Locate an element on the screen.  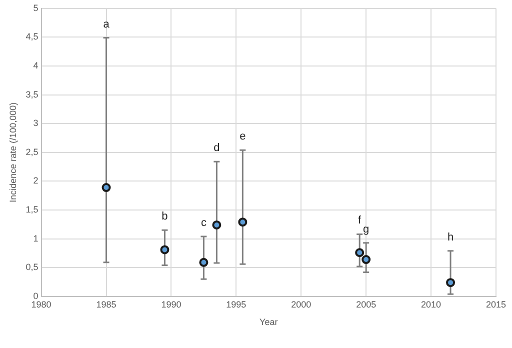
annotation: e is located at coordinates (243, 136).